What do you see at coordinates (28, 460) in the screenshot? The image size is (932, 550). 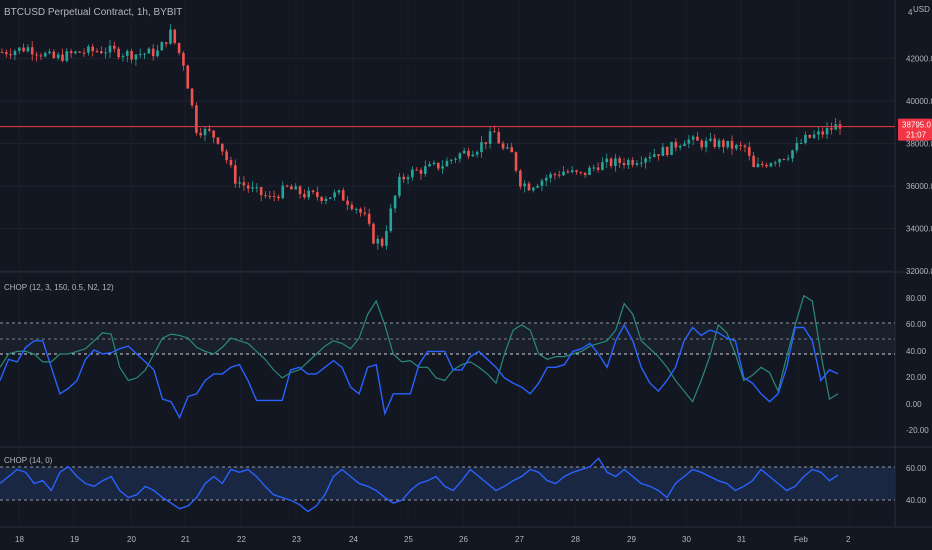 I see `indicator-2-label: CHOP (14, 0)` at bounding box center [28, 460].